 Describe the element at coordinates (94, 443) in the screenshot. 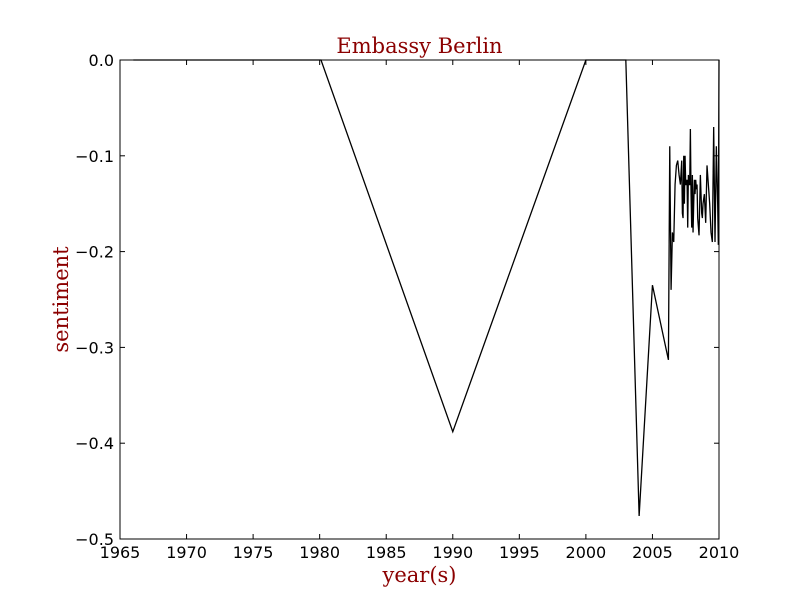

I see `y-tick-label: −0.4` at that location.